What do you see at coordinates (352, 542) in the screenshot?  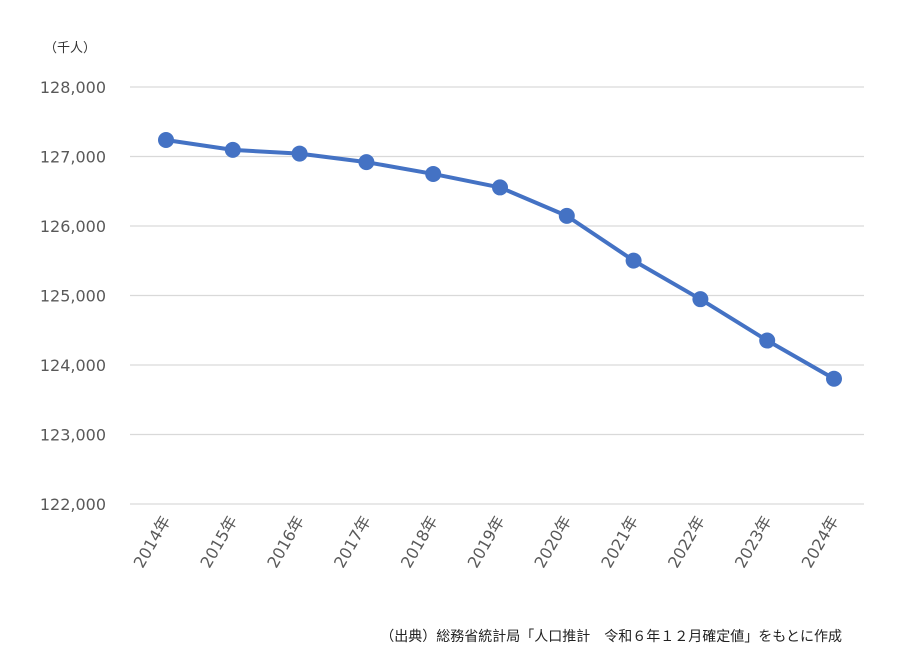 I see `x-tick-label: 2017年` at bounding box center [352, 542].